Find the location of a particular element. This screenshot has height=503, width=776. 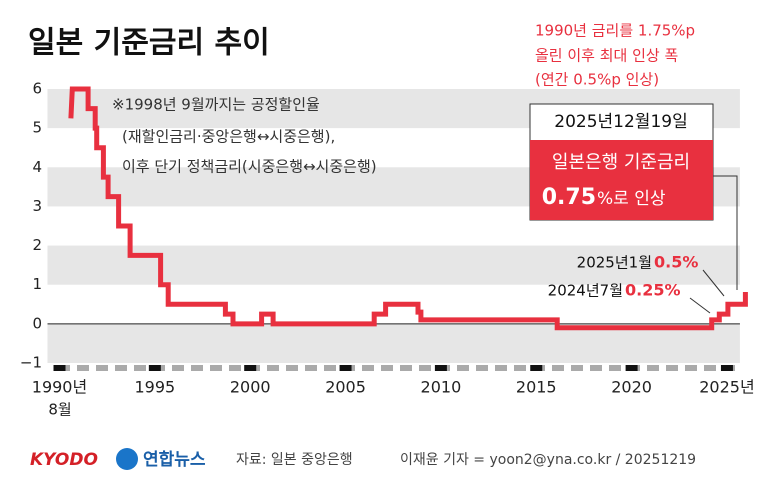

y-tick-label: 3 is located at coordinates (37, 206).